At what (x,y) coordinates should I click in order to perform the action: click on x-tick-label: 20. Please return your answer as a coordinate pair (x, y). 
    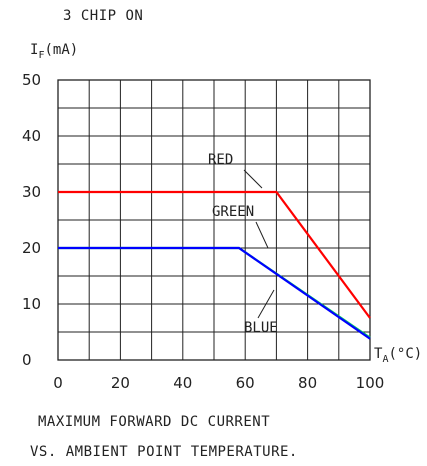
    Looking at the image, I should click on (120, 383).